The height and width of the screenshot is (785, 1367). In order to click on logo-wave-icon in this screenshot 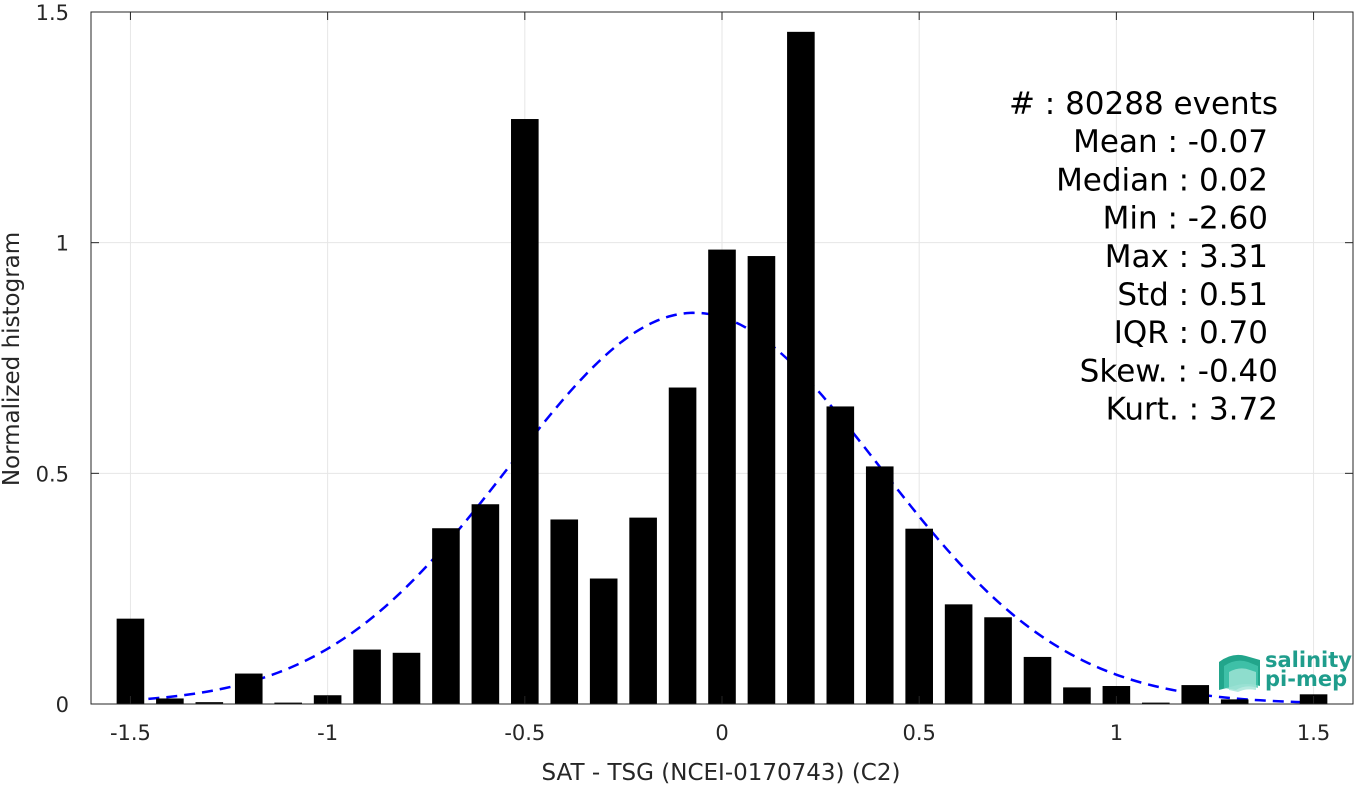, I will do `click(1239, 673)`.